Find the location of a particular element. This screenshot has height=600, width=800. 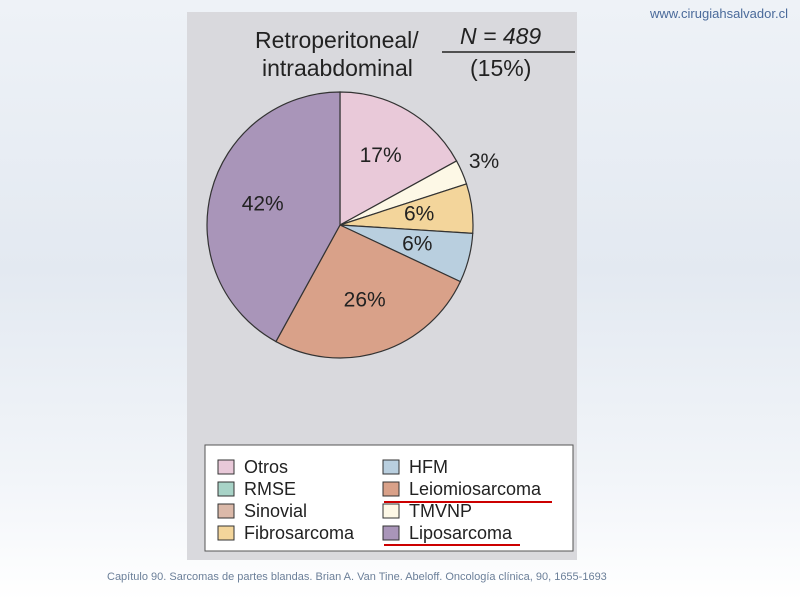

website: www.cirugiahsalvador.cl is located at coordinates (718, 13).